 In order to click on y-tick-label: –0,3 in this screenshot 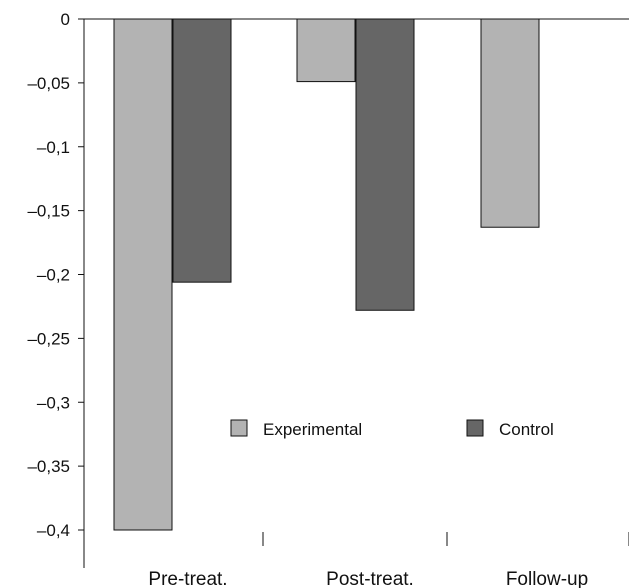, I will do `click(53, 402)`.